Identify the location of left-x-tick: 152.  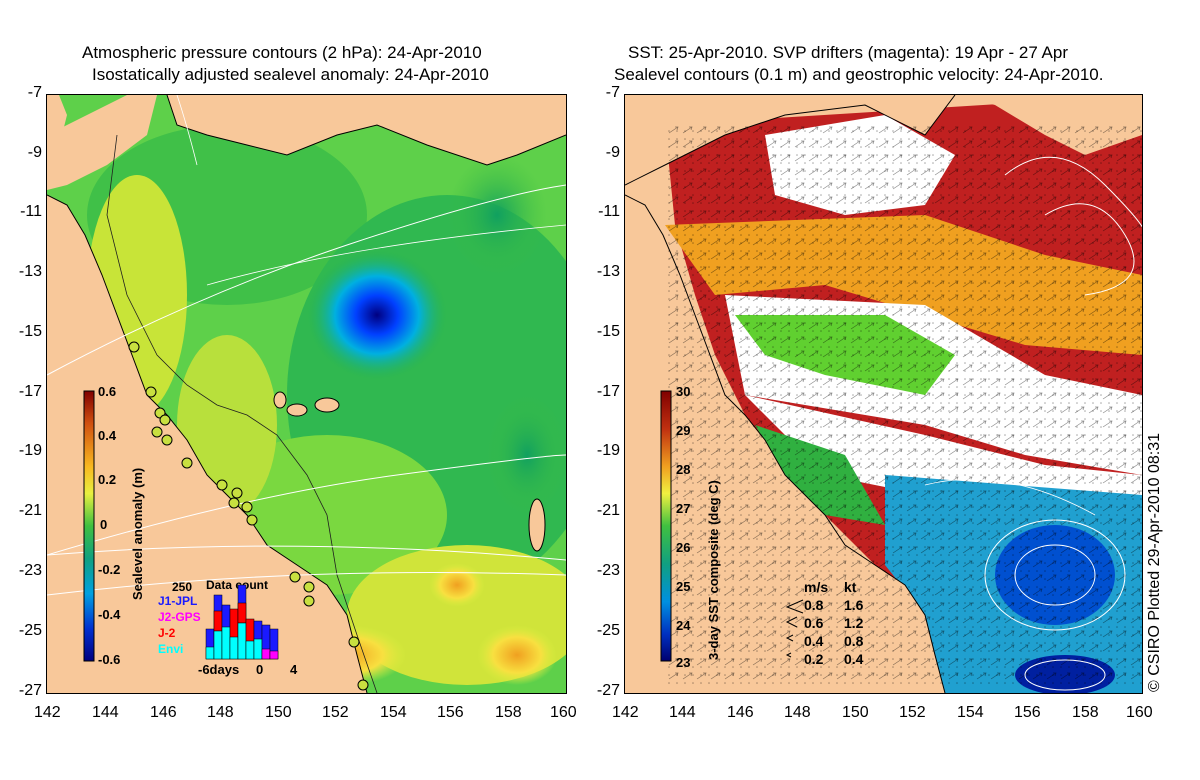
(335, 712).